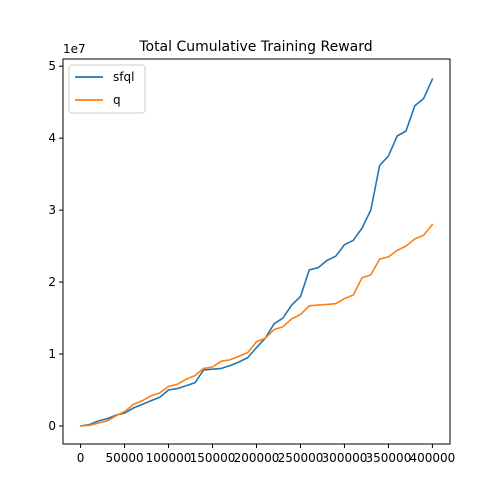 Image resolution: width=500 pixels, height=500 pixels. What do you see at coordinates (107, 89) in the screenshot?
I see `legend: sfql q` at bounding box center [107, 89].